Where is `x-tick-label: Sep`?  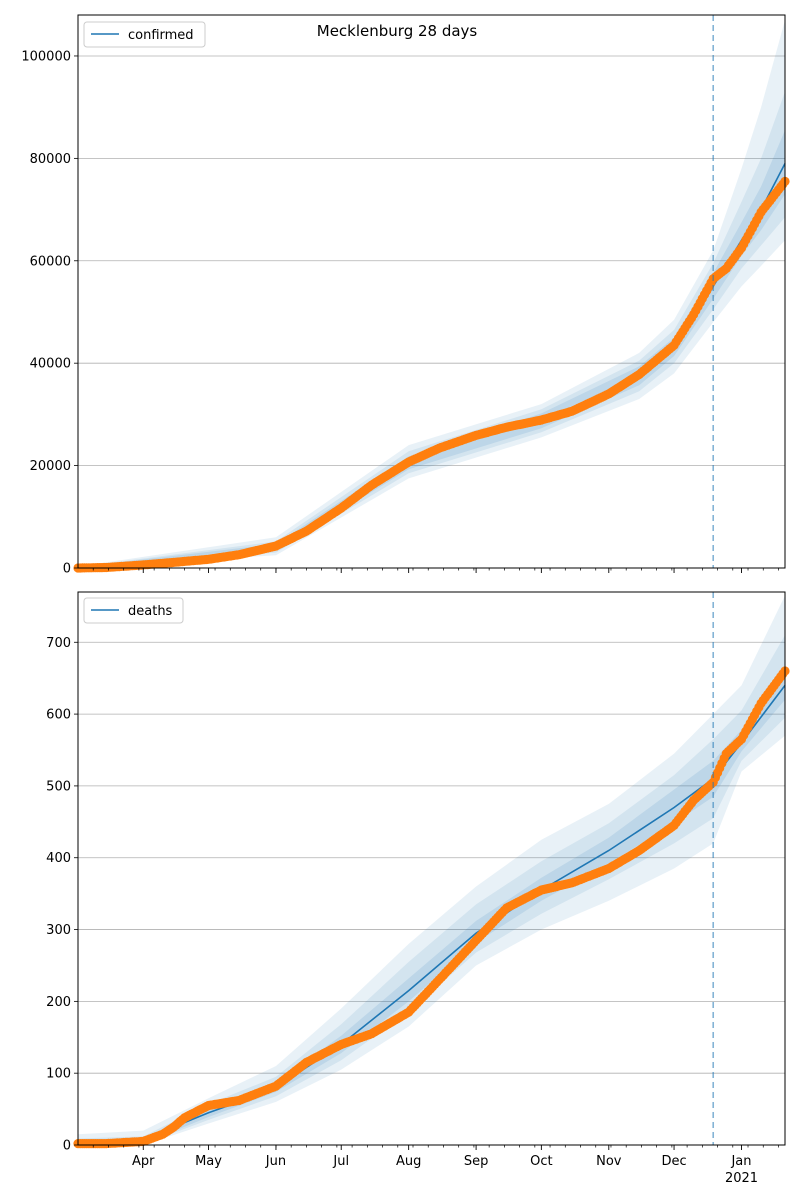 x-tick-label: Sep is located at coordinates (476, 1161).